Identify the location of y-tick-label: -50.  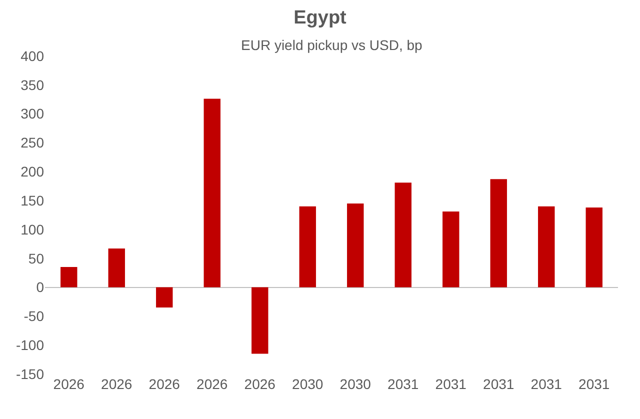
(34, 316).